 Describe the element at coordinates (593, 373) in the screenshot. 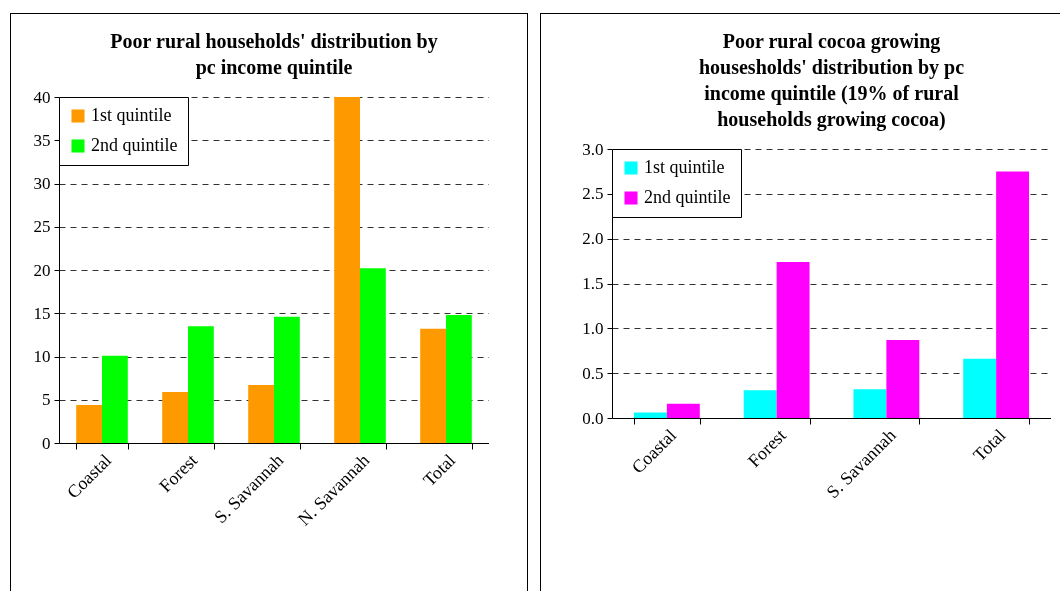

I see `y-tick-label: 0.5` at that location.